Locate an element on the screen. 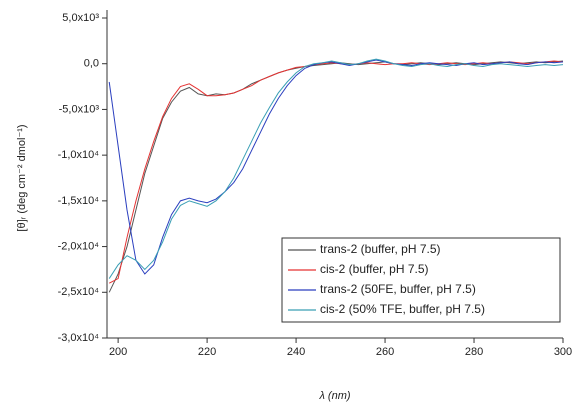 This screenshot has height=408, width=574. y-tick-label: -2,0x10⁴ is located at coordinates (79, 246).